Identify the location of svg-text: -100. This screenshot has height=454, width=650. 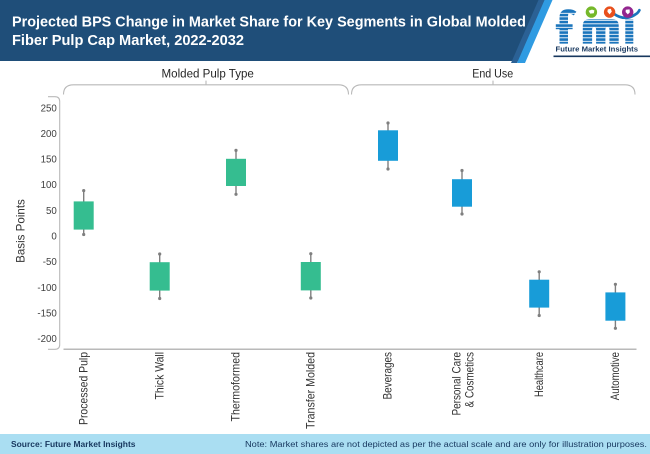
(47, 288).